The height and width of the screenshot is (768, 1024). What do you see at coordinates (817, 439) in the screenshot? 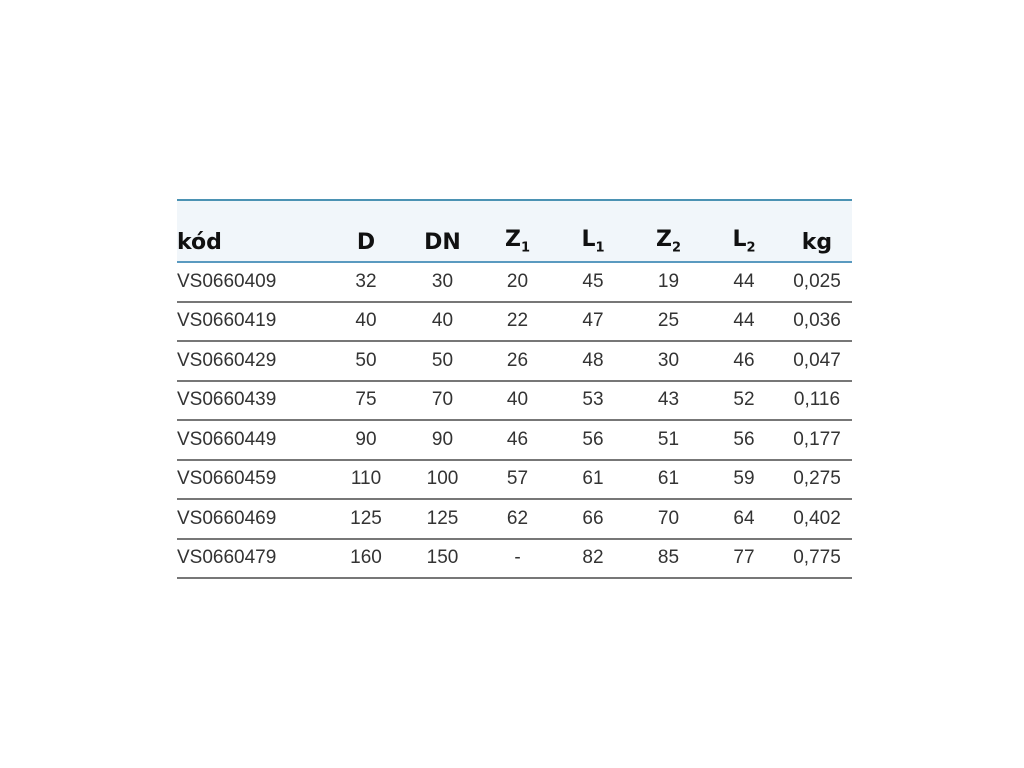
I see `table-cell: 0,177` at bounding box center [817, 439].